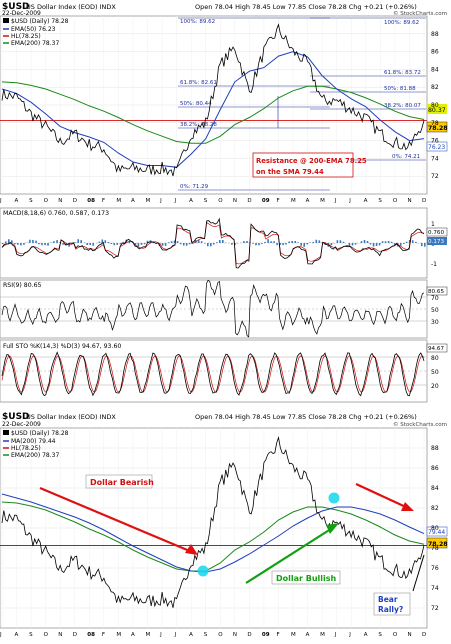 The image size is (451, 644). What do you see at coordinates (21, 424) in the screenshot?
I see `bottom-date: 22-Dec-2009` at bounding box center [21, 424].